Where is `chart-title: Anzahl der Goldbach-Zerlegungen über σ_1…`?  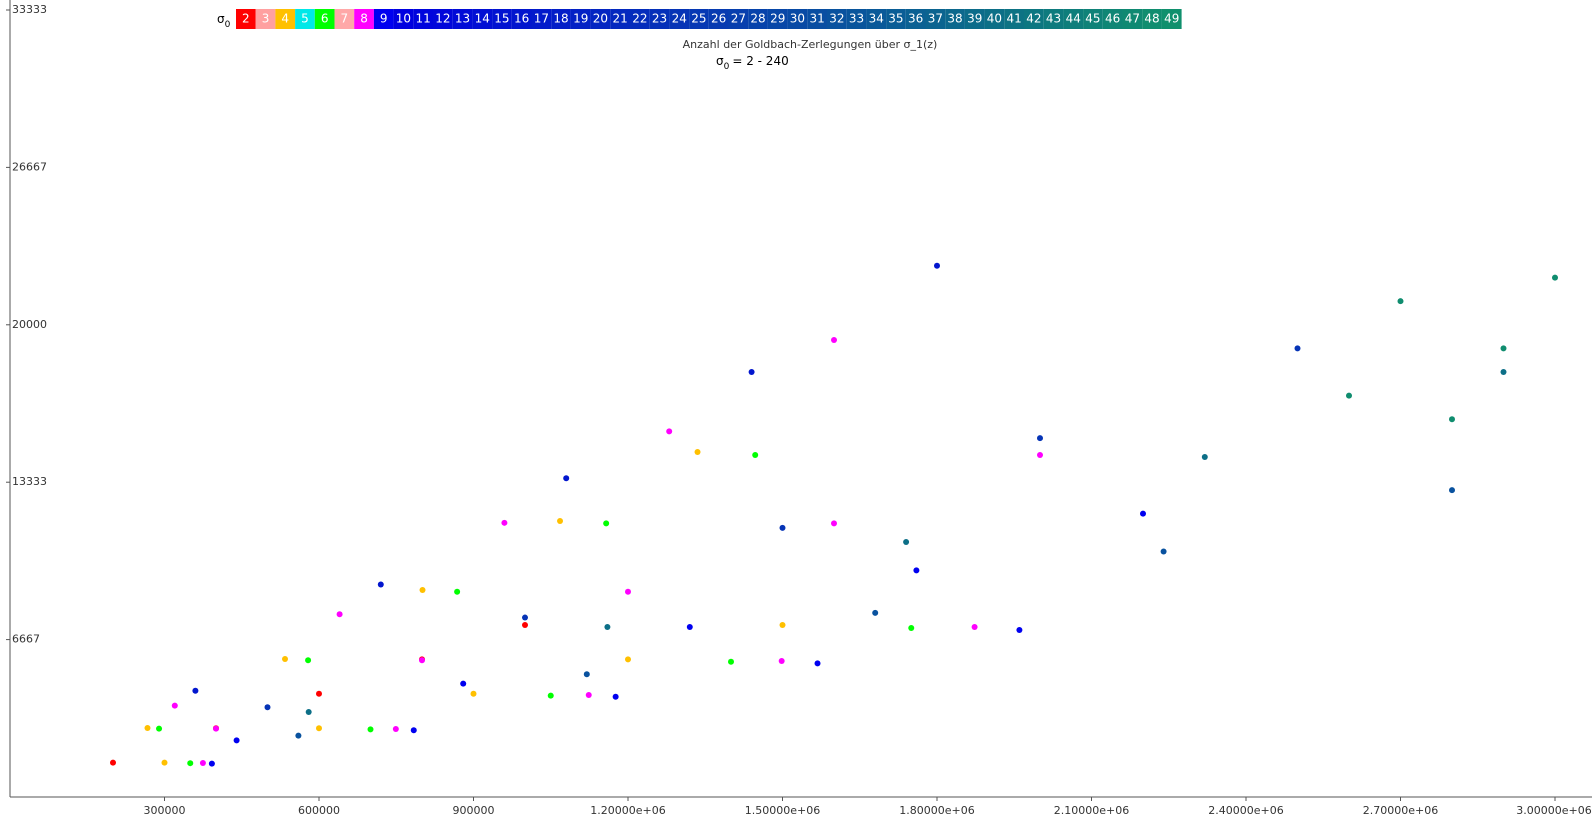
chart-title: Anzahl der Goldbach-Zerlegungen über σ_1… is located at coordinates (810, 44).